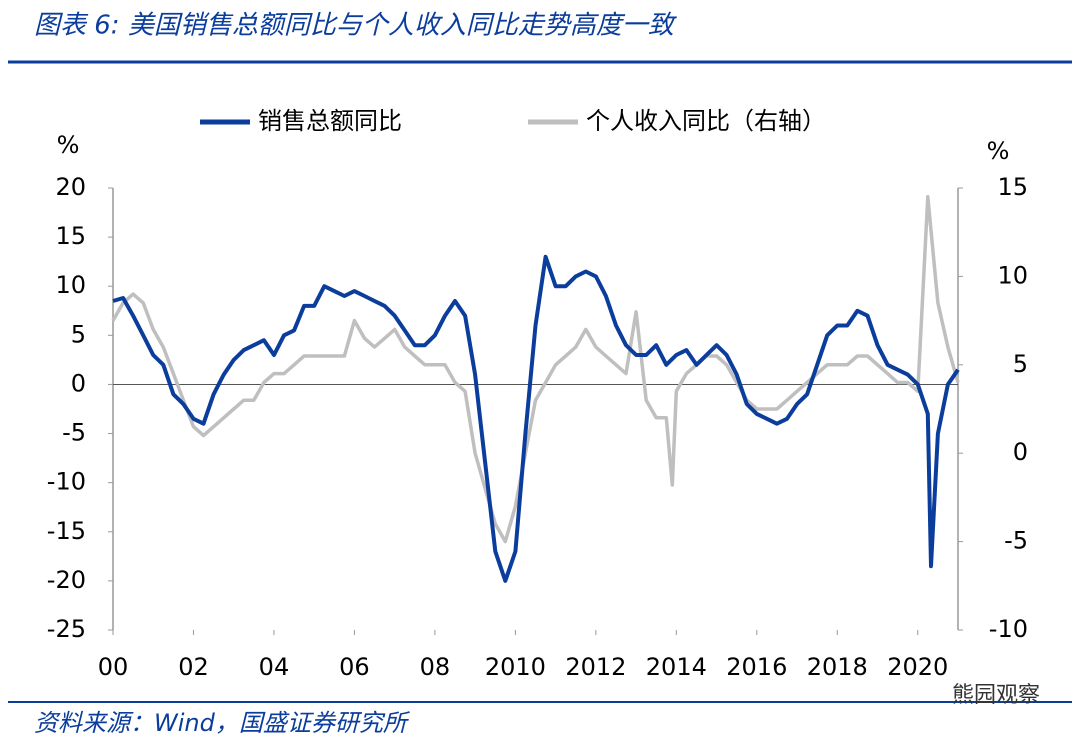 This screenshot has height=751, width=1080. What do you see at coordinates (66, 531) in the screenshot?
I see `y-tick-label: -15` at bounding box center [66, 531].